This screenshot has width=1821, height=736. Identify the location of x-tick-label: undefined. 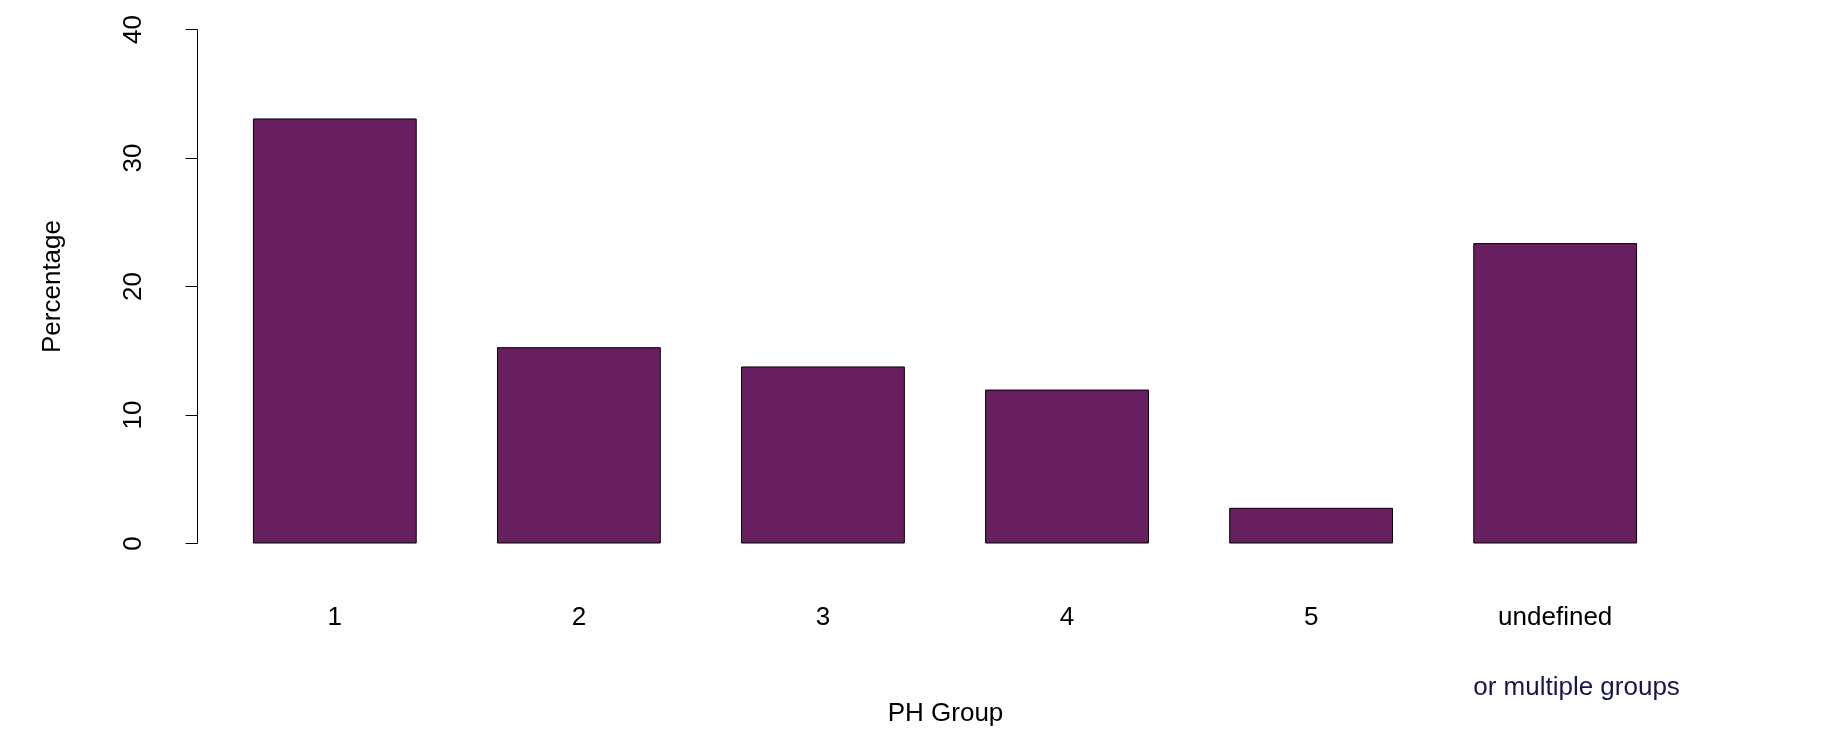
(1555, 615).